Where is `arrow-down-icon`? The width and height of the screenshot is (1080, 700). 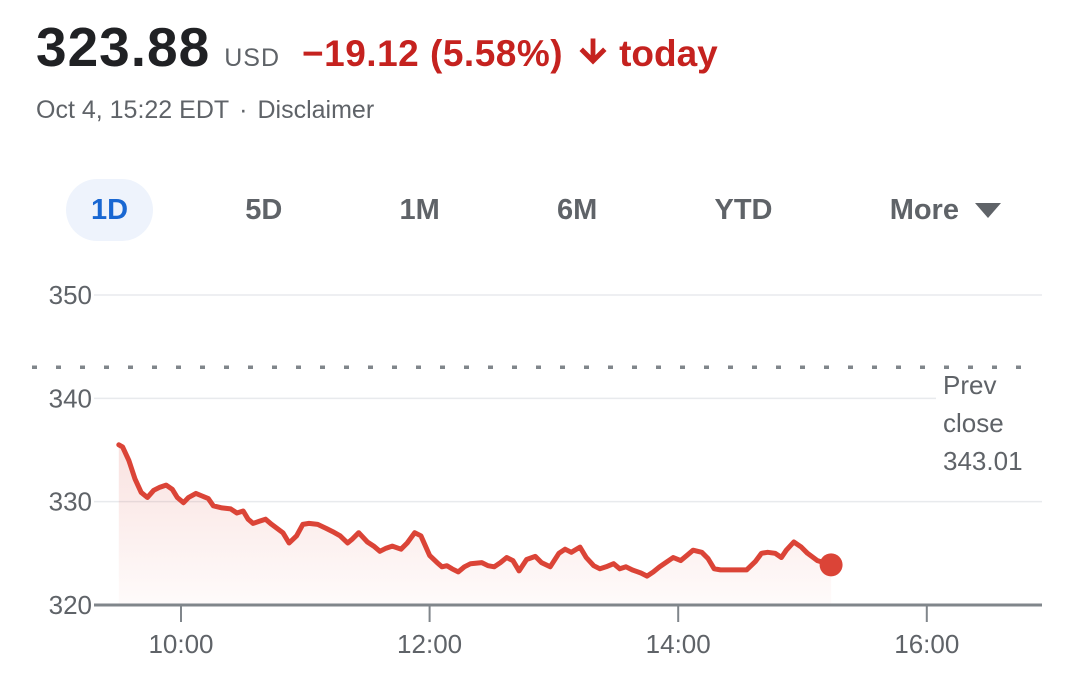 arrow-down-icon is located at coordinates (593, 54).